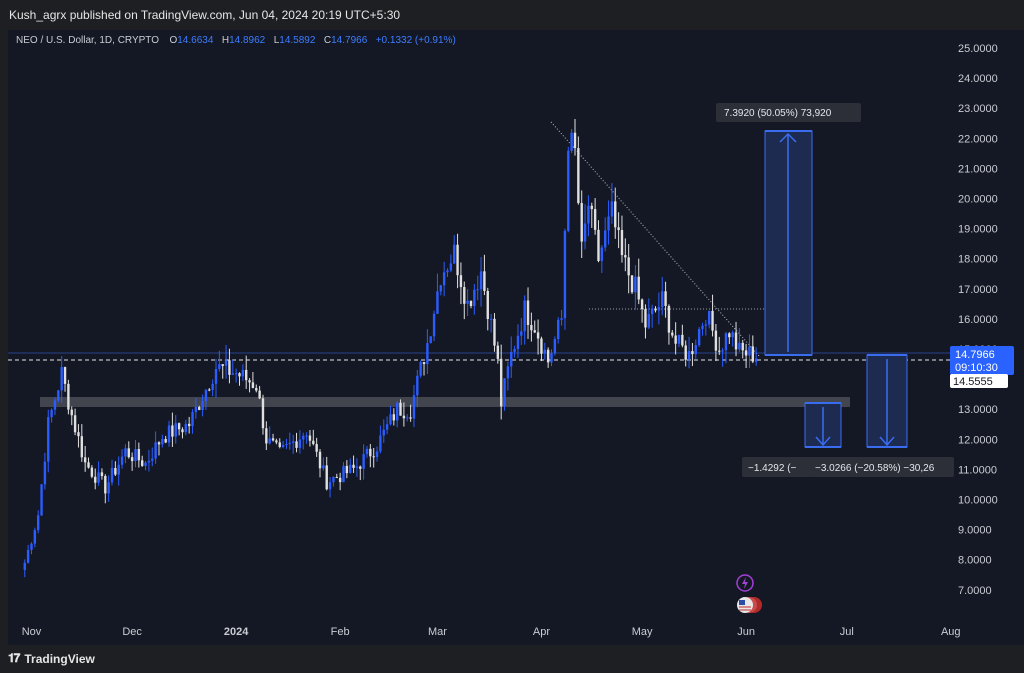  I want to click on time-tick-label: Jun, so click(746, 632).